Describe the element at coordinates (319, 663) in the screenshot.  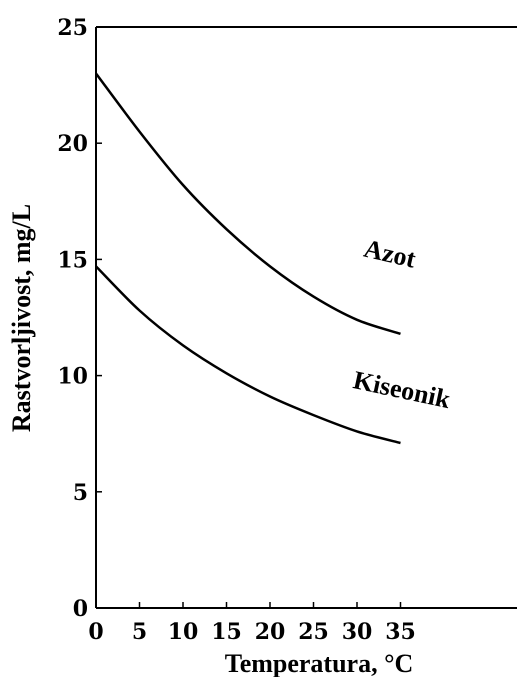
I see `x-axis-label: Temperatura, °C` at that location.